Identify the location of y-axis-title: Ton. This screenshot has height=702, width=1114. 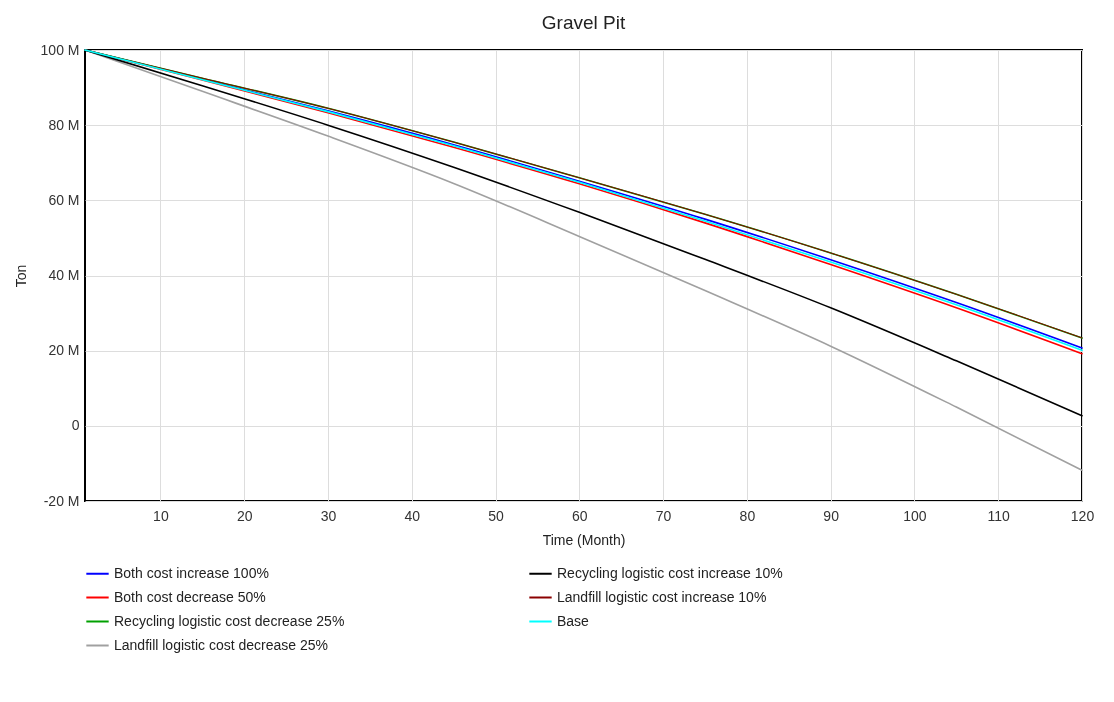
(20, 276).